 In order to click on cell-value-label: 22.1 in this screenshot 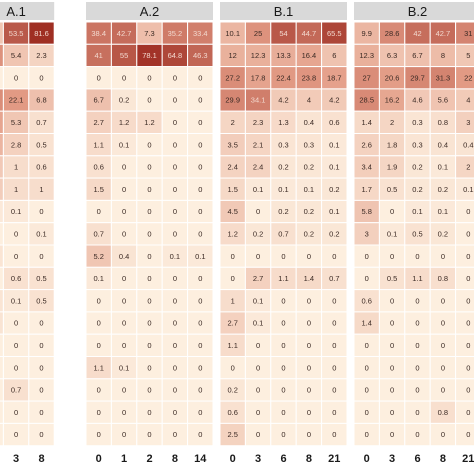, I will do `click(16, 100)`.